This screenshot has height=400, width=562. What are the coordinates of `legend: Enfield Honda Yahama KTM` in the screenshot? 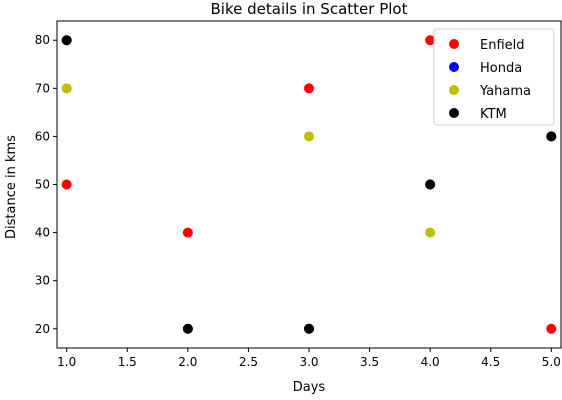 It's located at (494, 77).